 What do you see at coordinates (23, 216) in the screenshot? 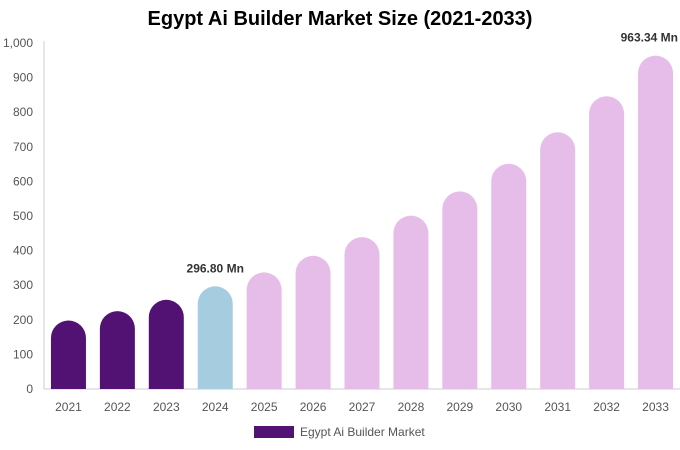
I see `y-tick-label: 500` at bounding box center [23, 216].